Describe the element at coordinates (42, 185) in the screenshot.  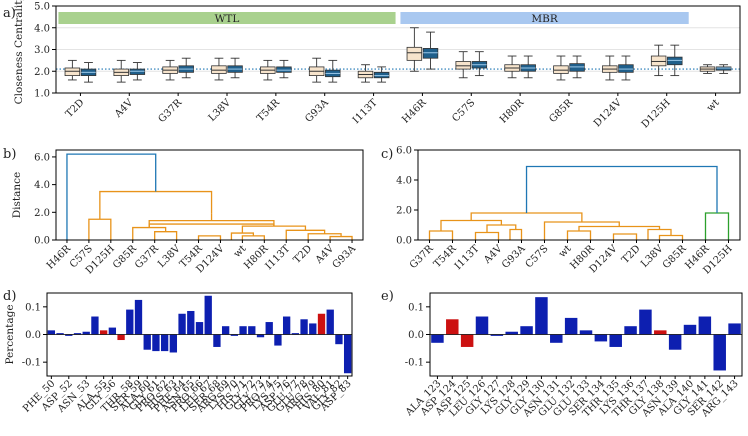
I see `b-ytick-label: 4.0` at that location.